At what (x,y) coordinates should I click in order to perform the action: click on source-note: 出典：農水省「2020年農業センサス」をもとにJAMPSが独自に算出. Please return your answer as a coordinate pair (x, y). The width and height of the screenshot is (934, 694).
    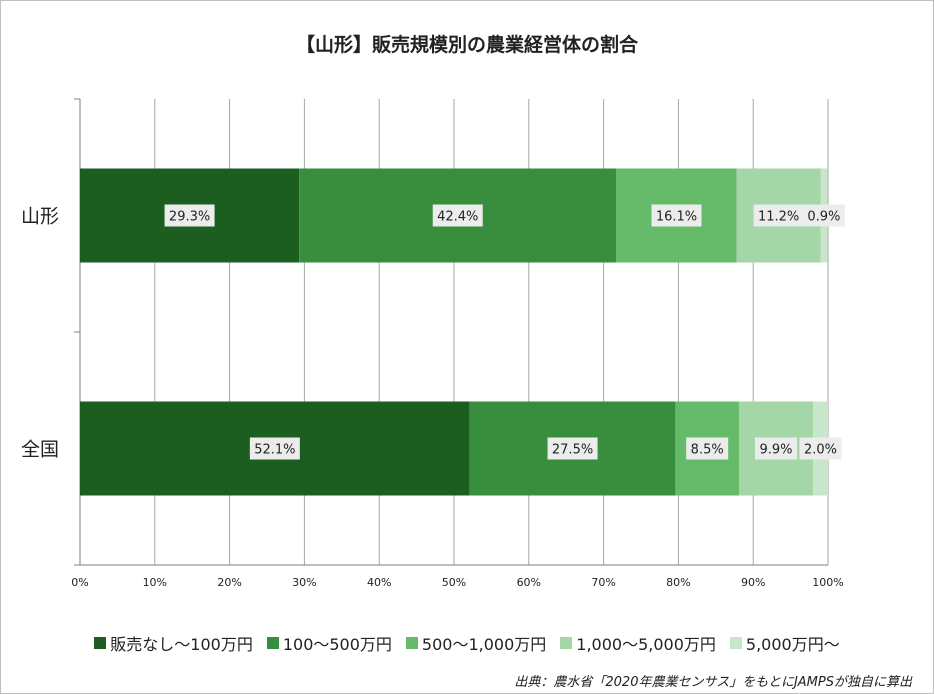
    Looking at the image, I should click on (713, 682).